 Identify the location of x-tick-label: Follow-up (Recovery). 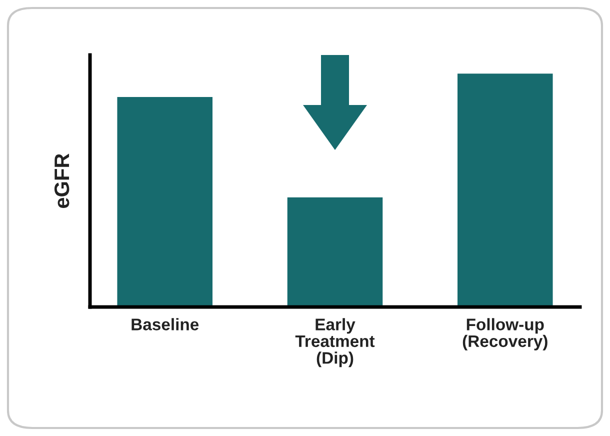
(505, 334).